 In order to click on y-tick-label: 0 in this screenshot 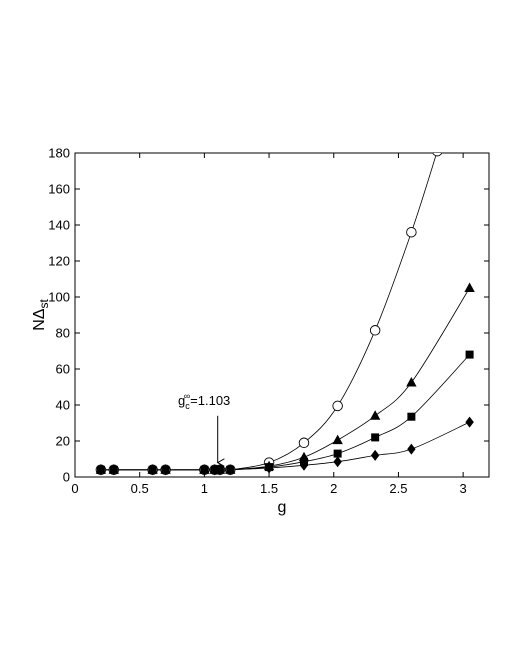, I will do `click(66, 477)`.